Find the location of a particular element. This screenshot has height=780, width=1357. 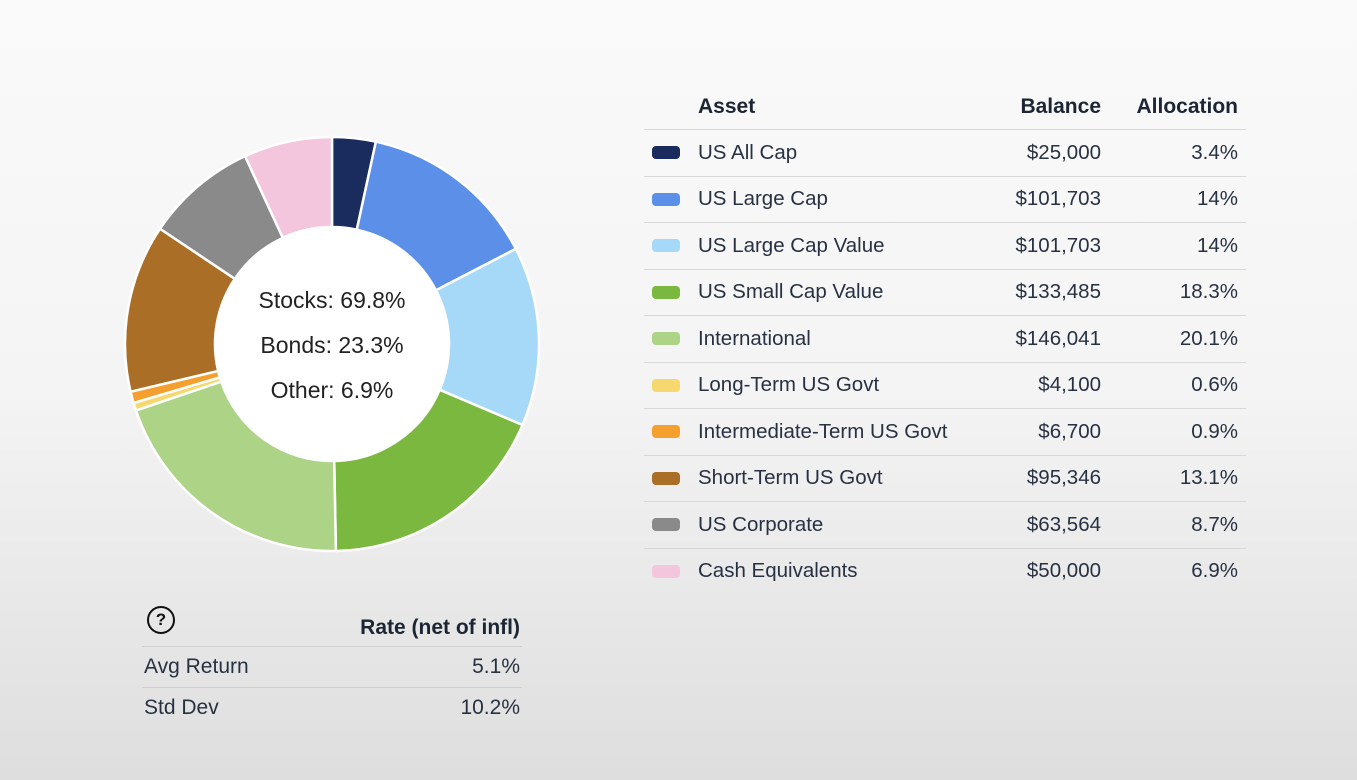

asset-balance: $4,100 is located at coordinates (1069, 385).